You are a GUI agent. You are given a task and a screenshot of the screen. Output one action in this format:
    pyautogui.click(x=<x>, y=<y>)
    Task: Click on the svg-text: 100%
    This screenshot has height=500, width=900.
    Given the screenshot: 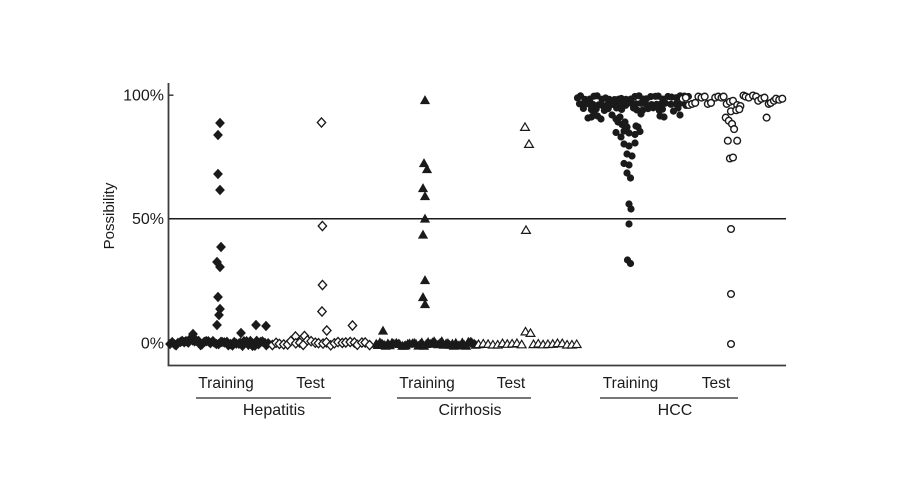 What is the action you would take?
    pyautogui.click(x=143, y=96)
    